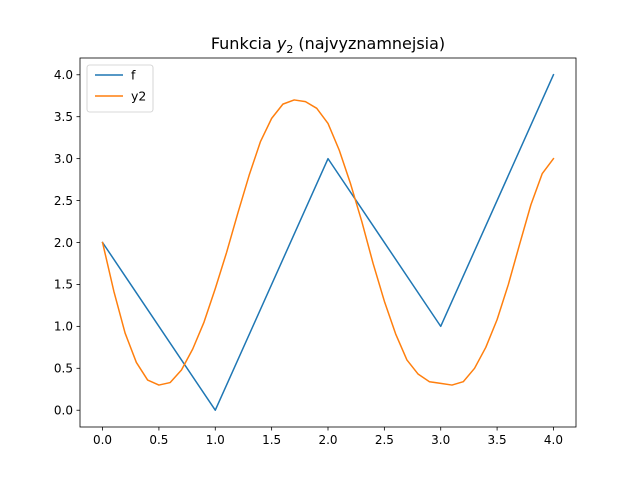 Image resolution: width=640 pixels, height=480 pixels. I want to click on chart-title-var: y, so click(281, 43).